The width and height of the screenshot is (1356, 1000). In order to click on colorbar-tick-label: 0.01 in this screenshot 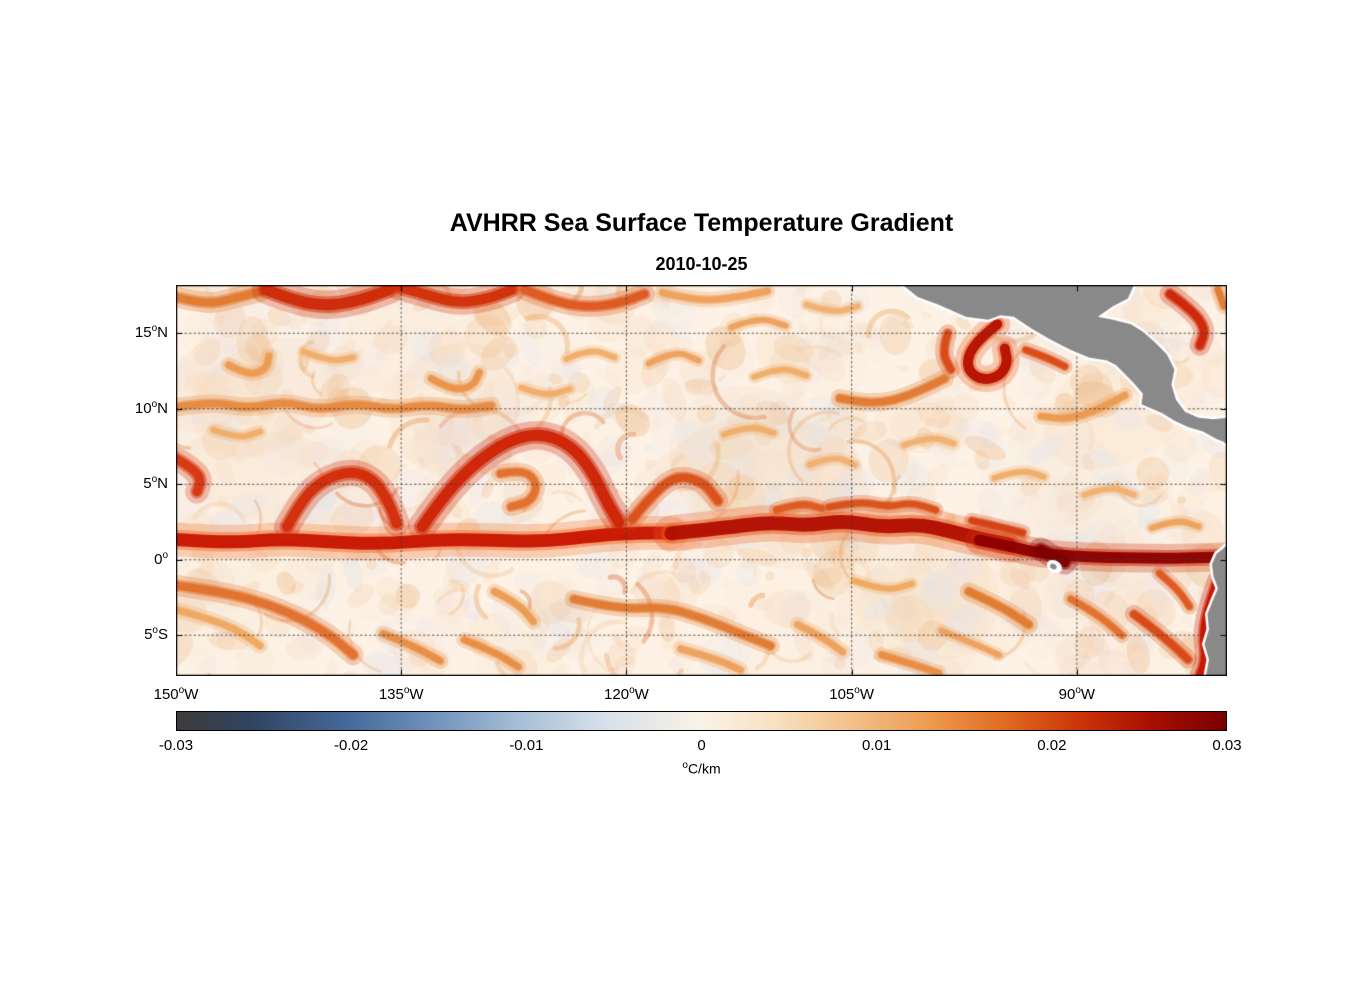, I will do `click(877, 745)`.